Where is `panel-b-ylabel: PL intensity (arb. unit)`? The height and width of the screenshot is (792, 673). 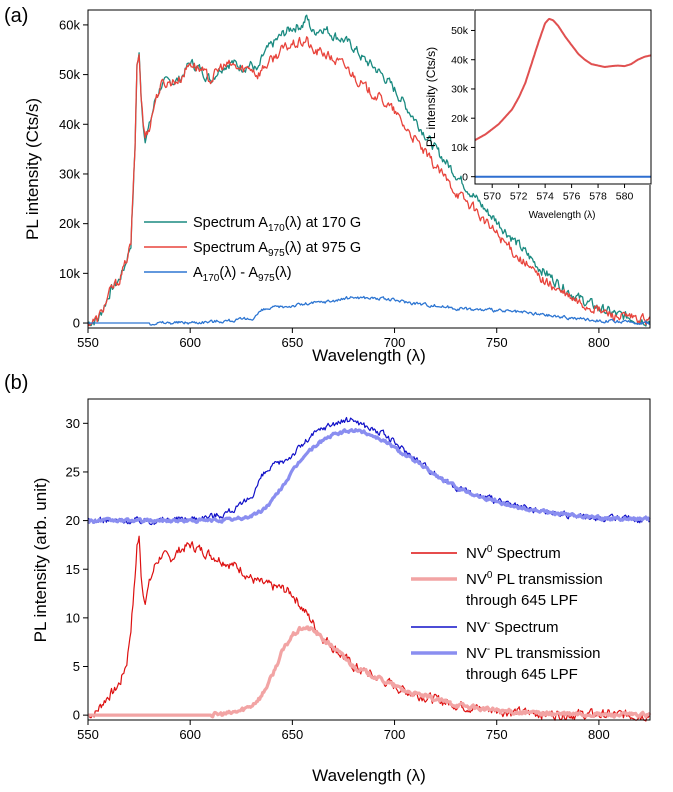 panel-b-ylabel: PL intensity (arb. unit) is located at coordinates (40, 560).